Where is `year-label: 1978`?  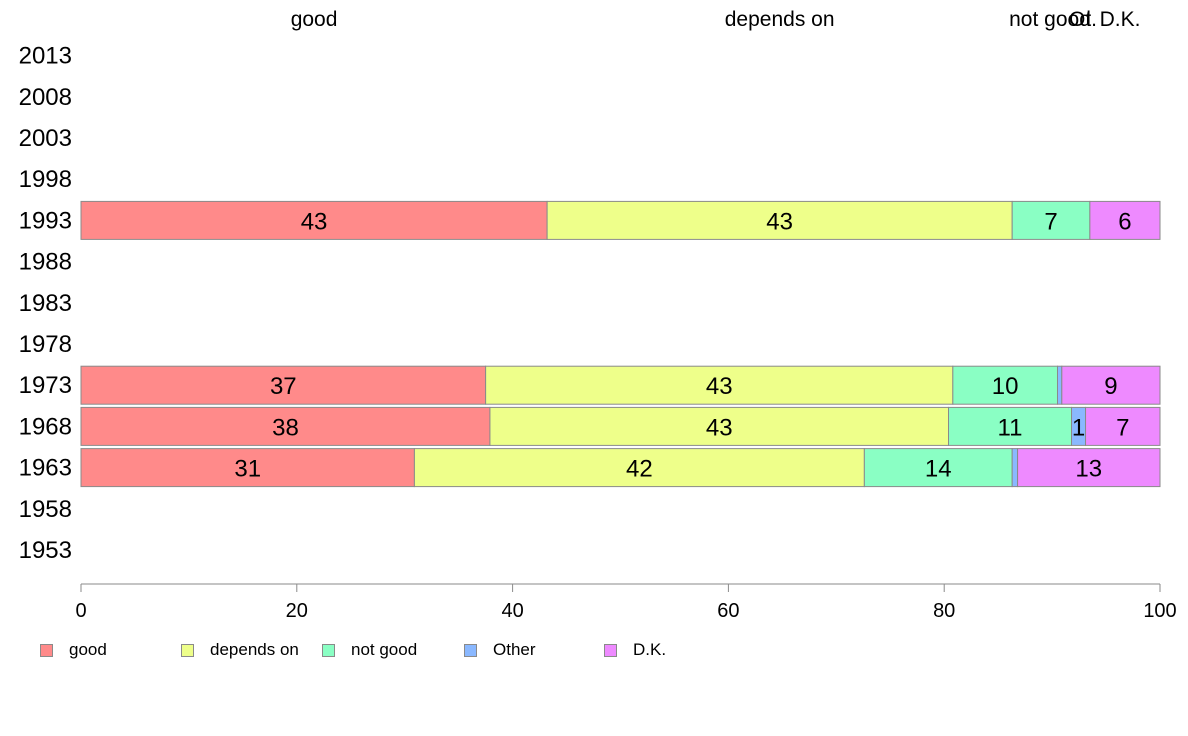
year-label: 1978 is located at coordinates (45, 344).